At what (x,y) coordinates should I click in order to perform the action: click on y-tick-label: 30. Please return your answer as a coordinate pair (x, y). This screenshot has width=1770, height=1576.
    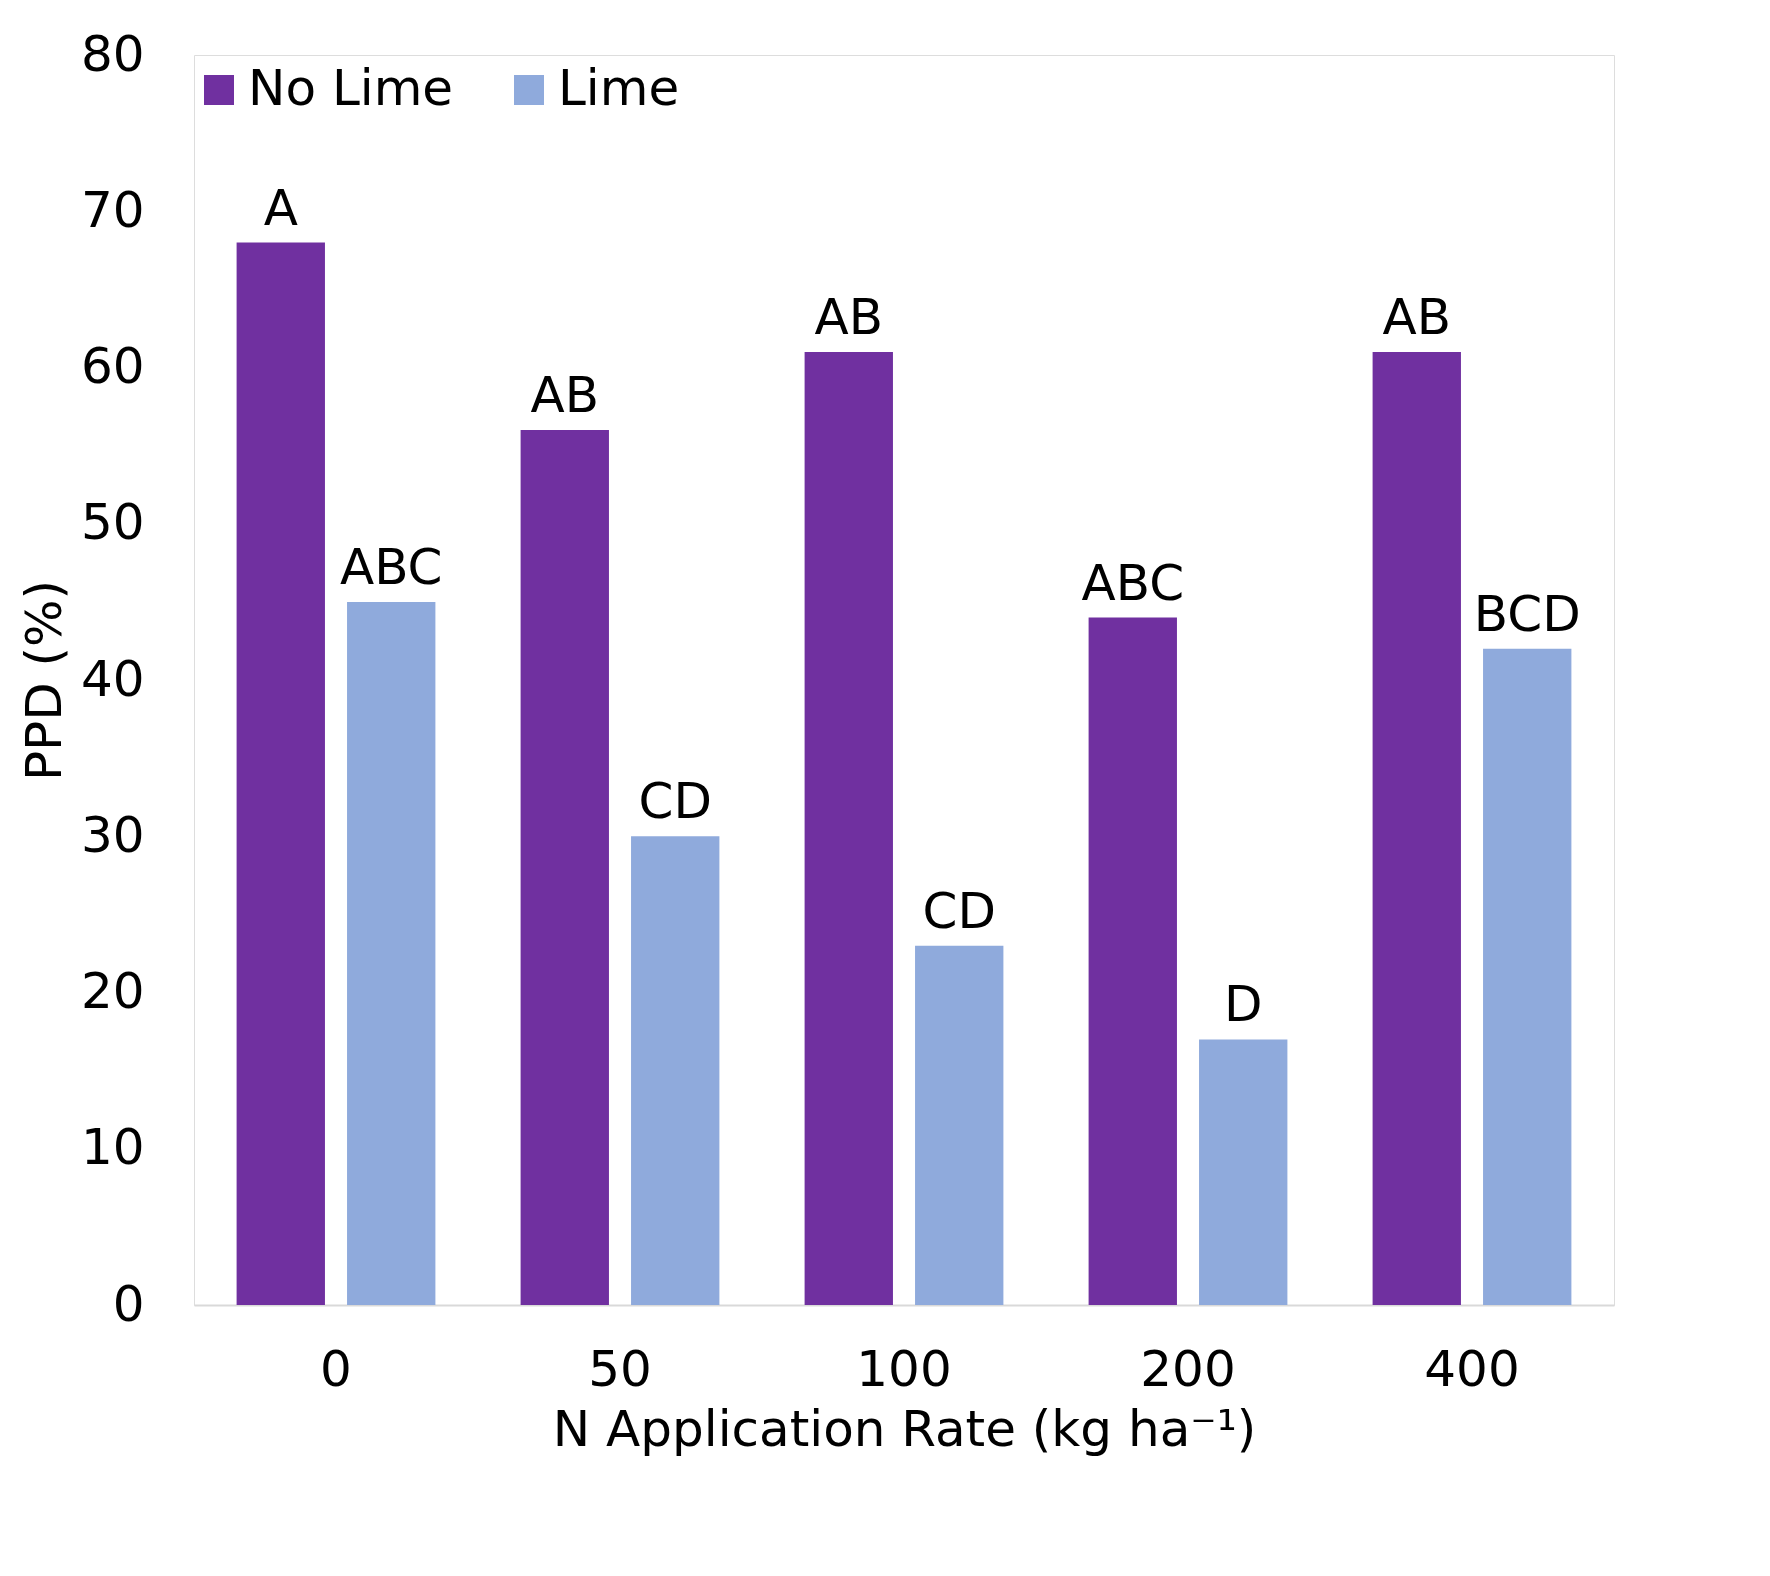
    Looking at the image, I should click on (112, 834).